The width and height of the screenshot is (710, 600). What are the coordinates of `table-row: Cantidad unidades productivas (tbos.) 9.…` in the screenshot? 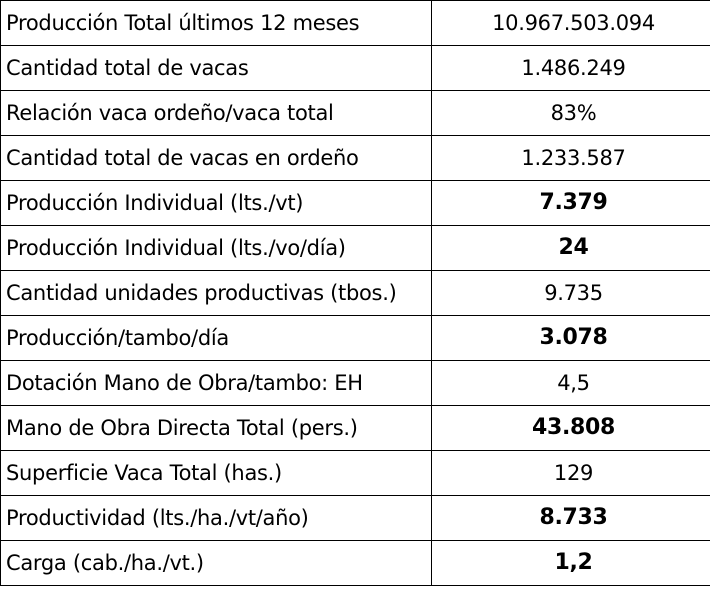 It's located at (355, 293).